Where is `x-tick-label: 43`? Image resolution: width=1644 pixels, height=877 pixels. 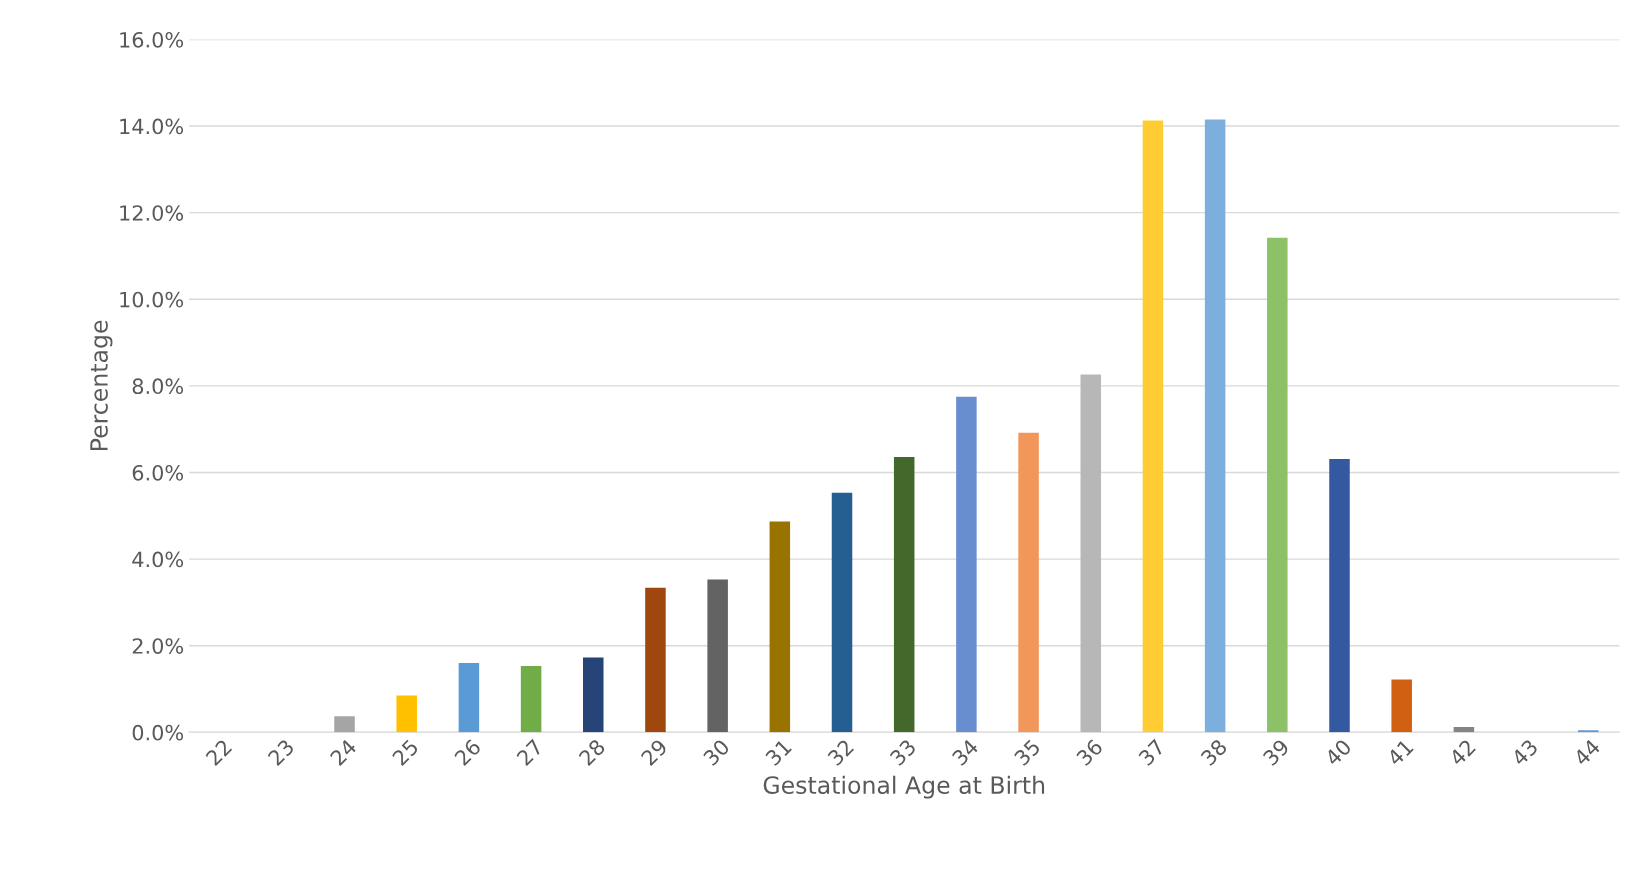
x-tick-label: 43 is located at coordinates (1524, 752).